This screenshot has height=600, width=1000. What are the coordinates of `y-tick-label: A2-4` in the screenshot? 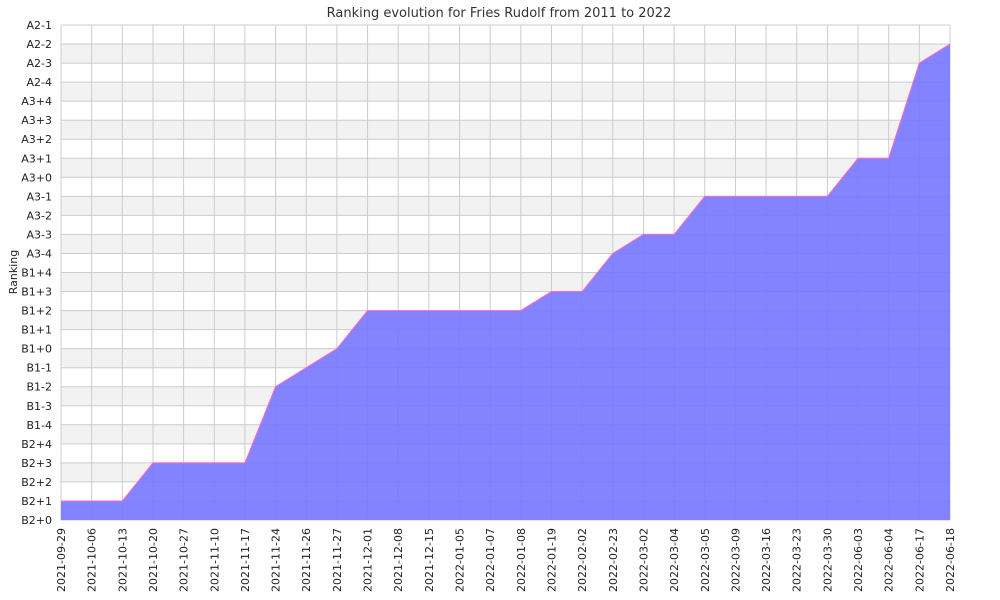 It's located at (40, 82).